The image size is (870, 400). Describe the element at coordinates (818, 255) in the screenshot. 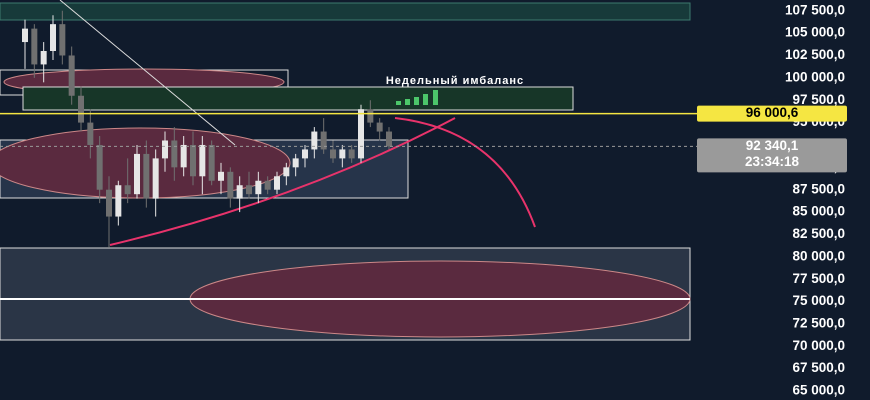

I see `y-tick-label: 80 000,0` at that location.